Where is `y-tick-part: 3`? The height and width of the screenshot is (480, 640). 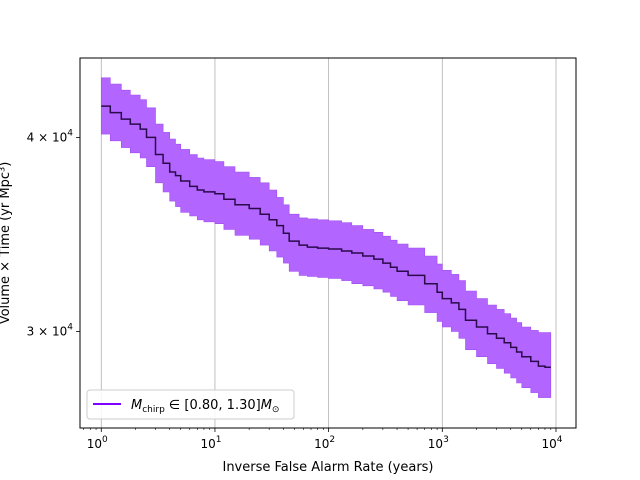
y-tick-part: 3 is located at coordinates (32, 331).